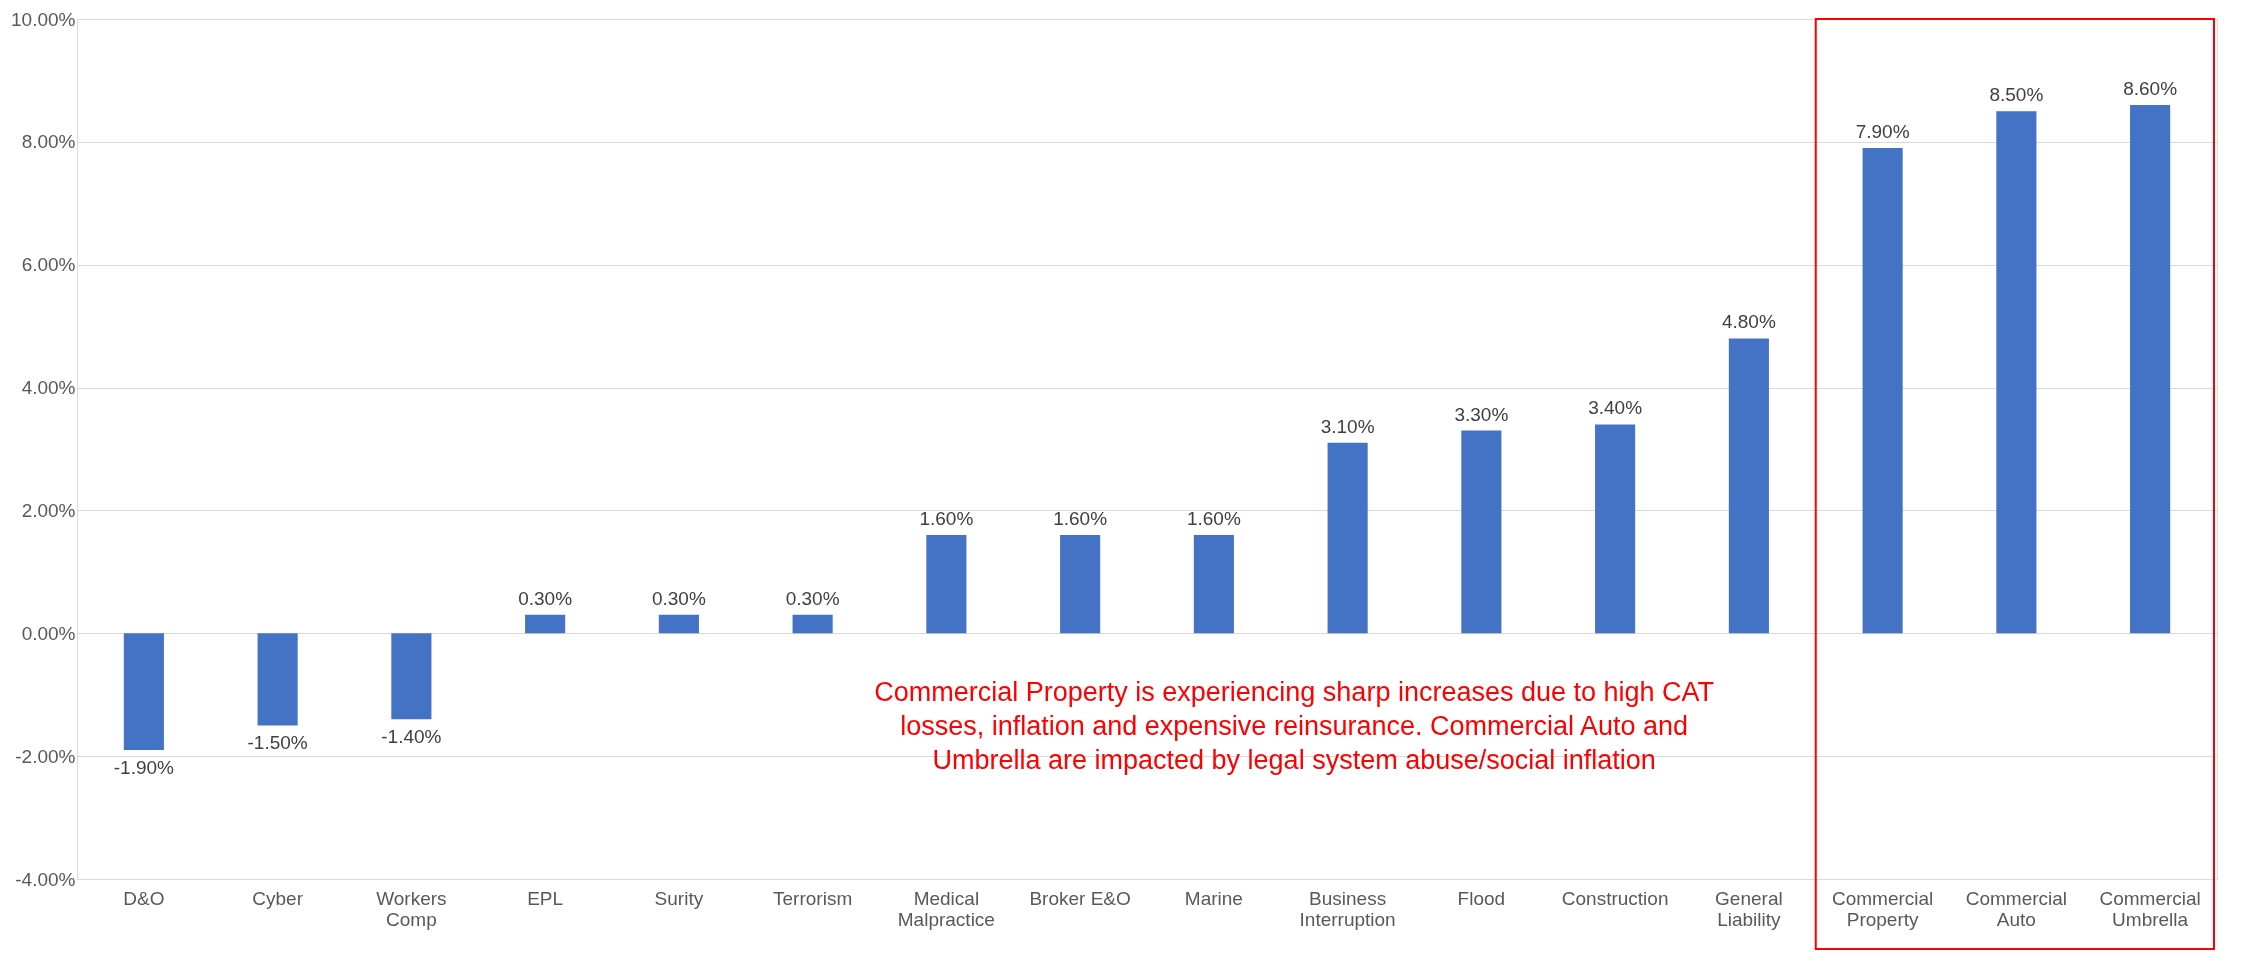  I want to click on data-label: -1.50%, so click(277, 743).